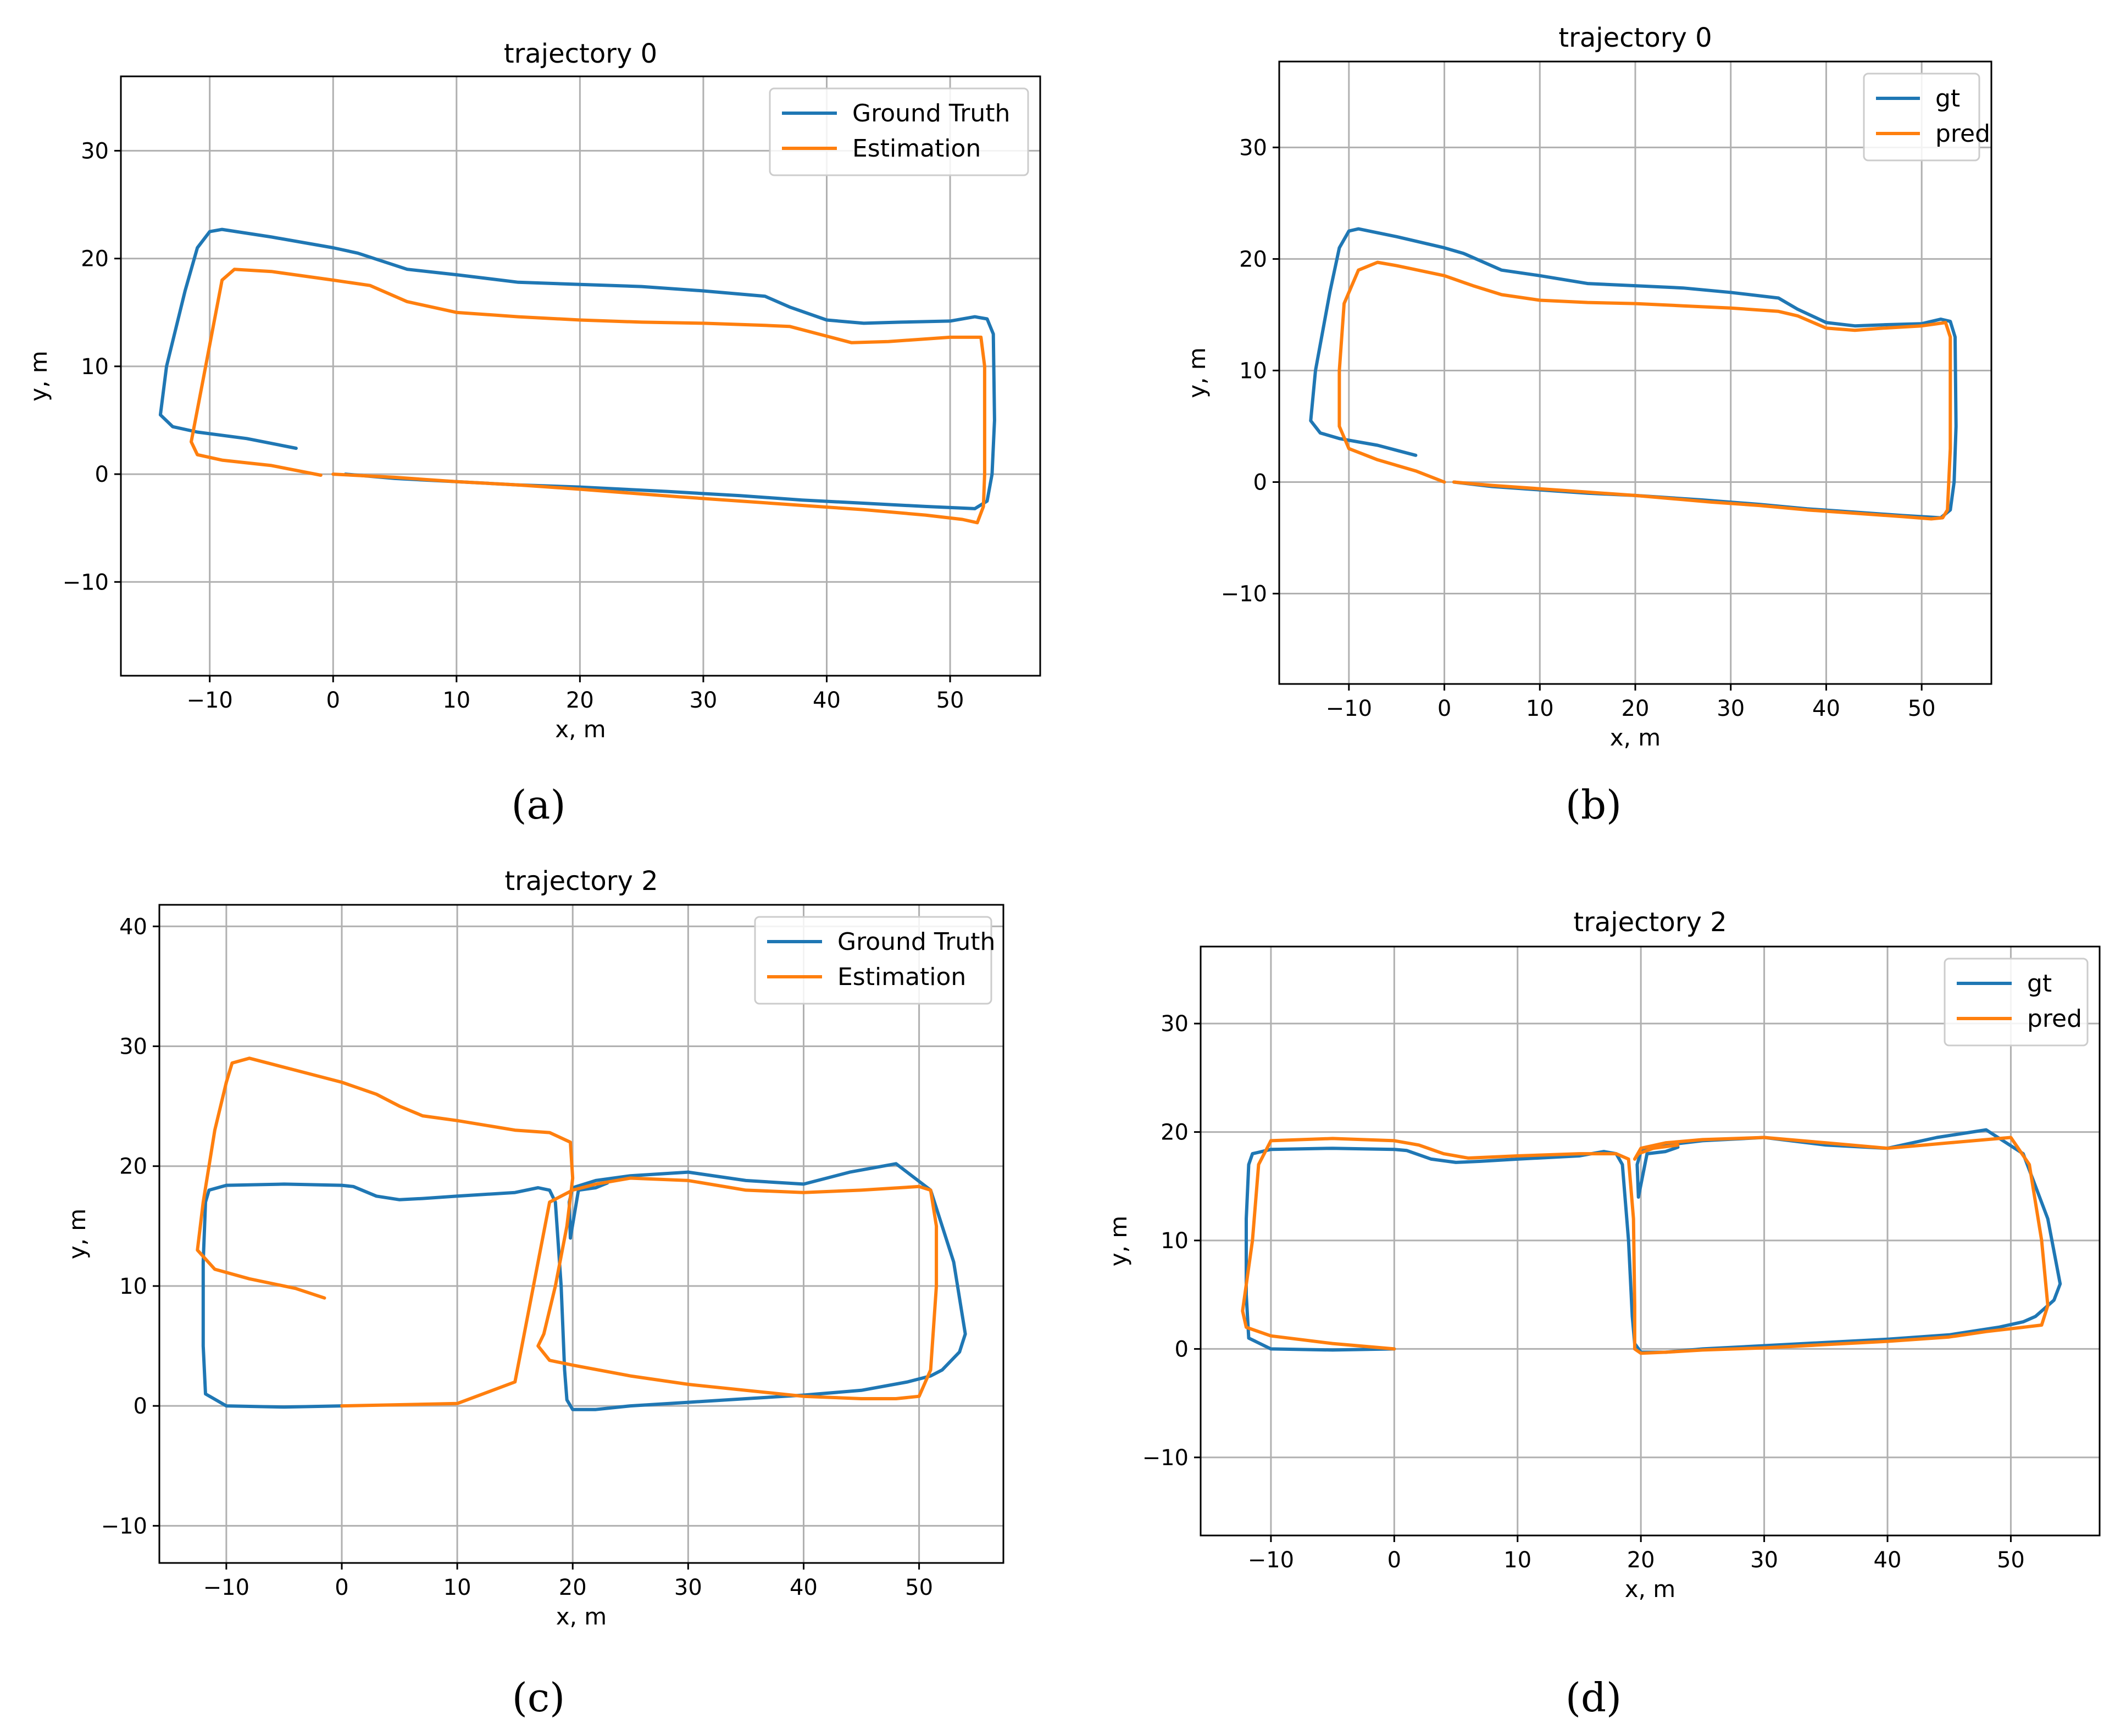  Describe the element at coordinates (538, 805) in the screenshot. I see `panel-caption: (a)` at that location.